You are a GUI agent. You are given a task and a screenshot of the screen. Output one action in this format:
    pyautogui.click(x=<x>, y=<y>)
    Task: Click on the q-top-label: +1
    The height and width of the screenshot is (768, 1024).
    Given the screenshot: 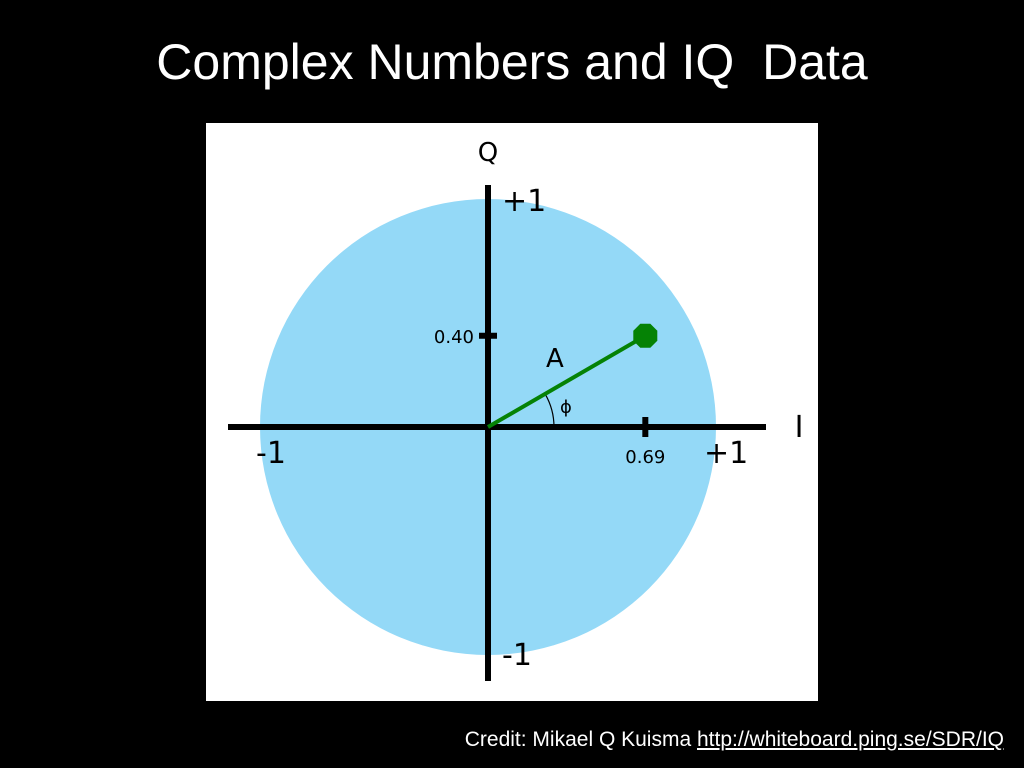 What is the action you would take?
    pyautogui.click(x=524, y=201)
    